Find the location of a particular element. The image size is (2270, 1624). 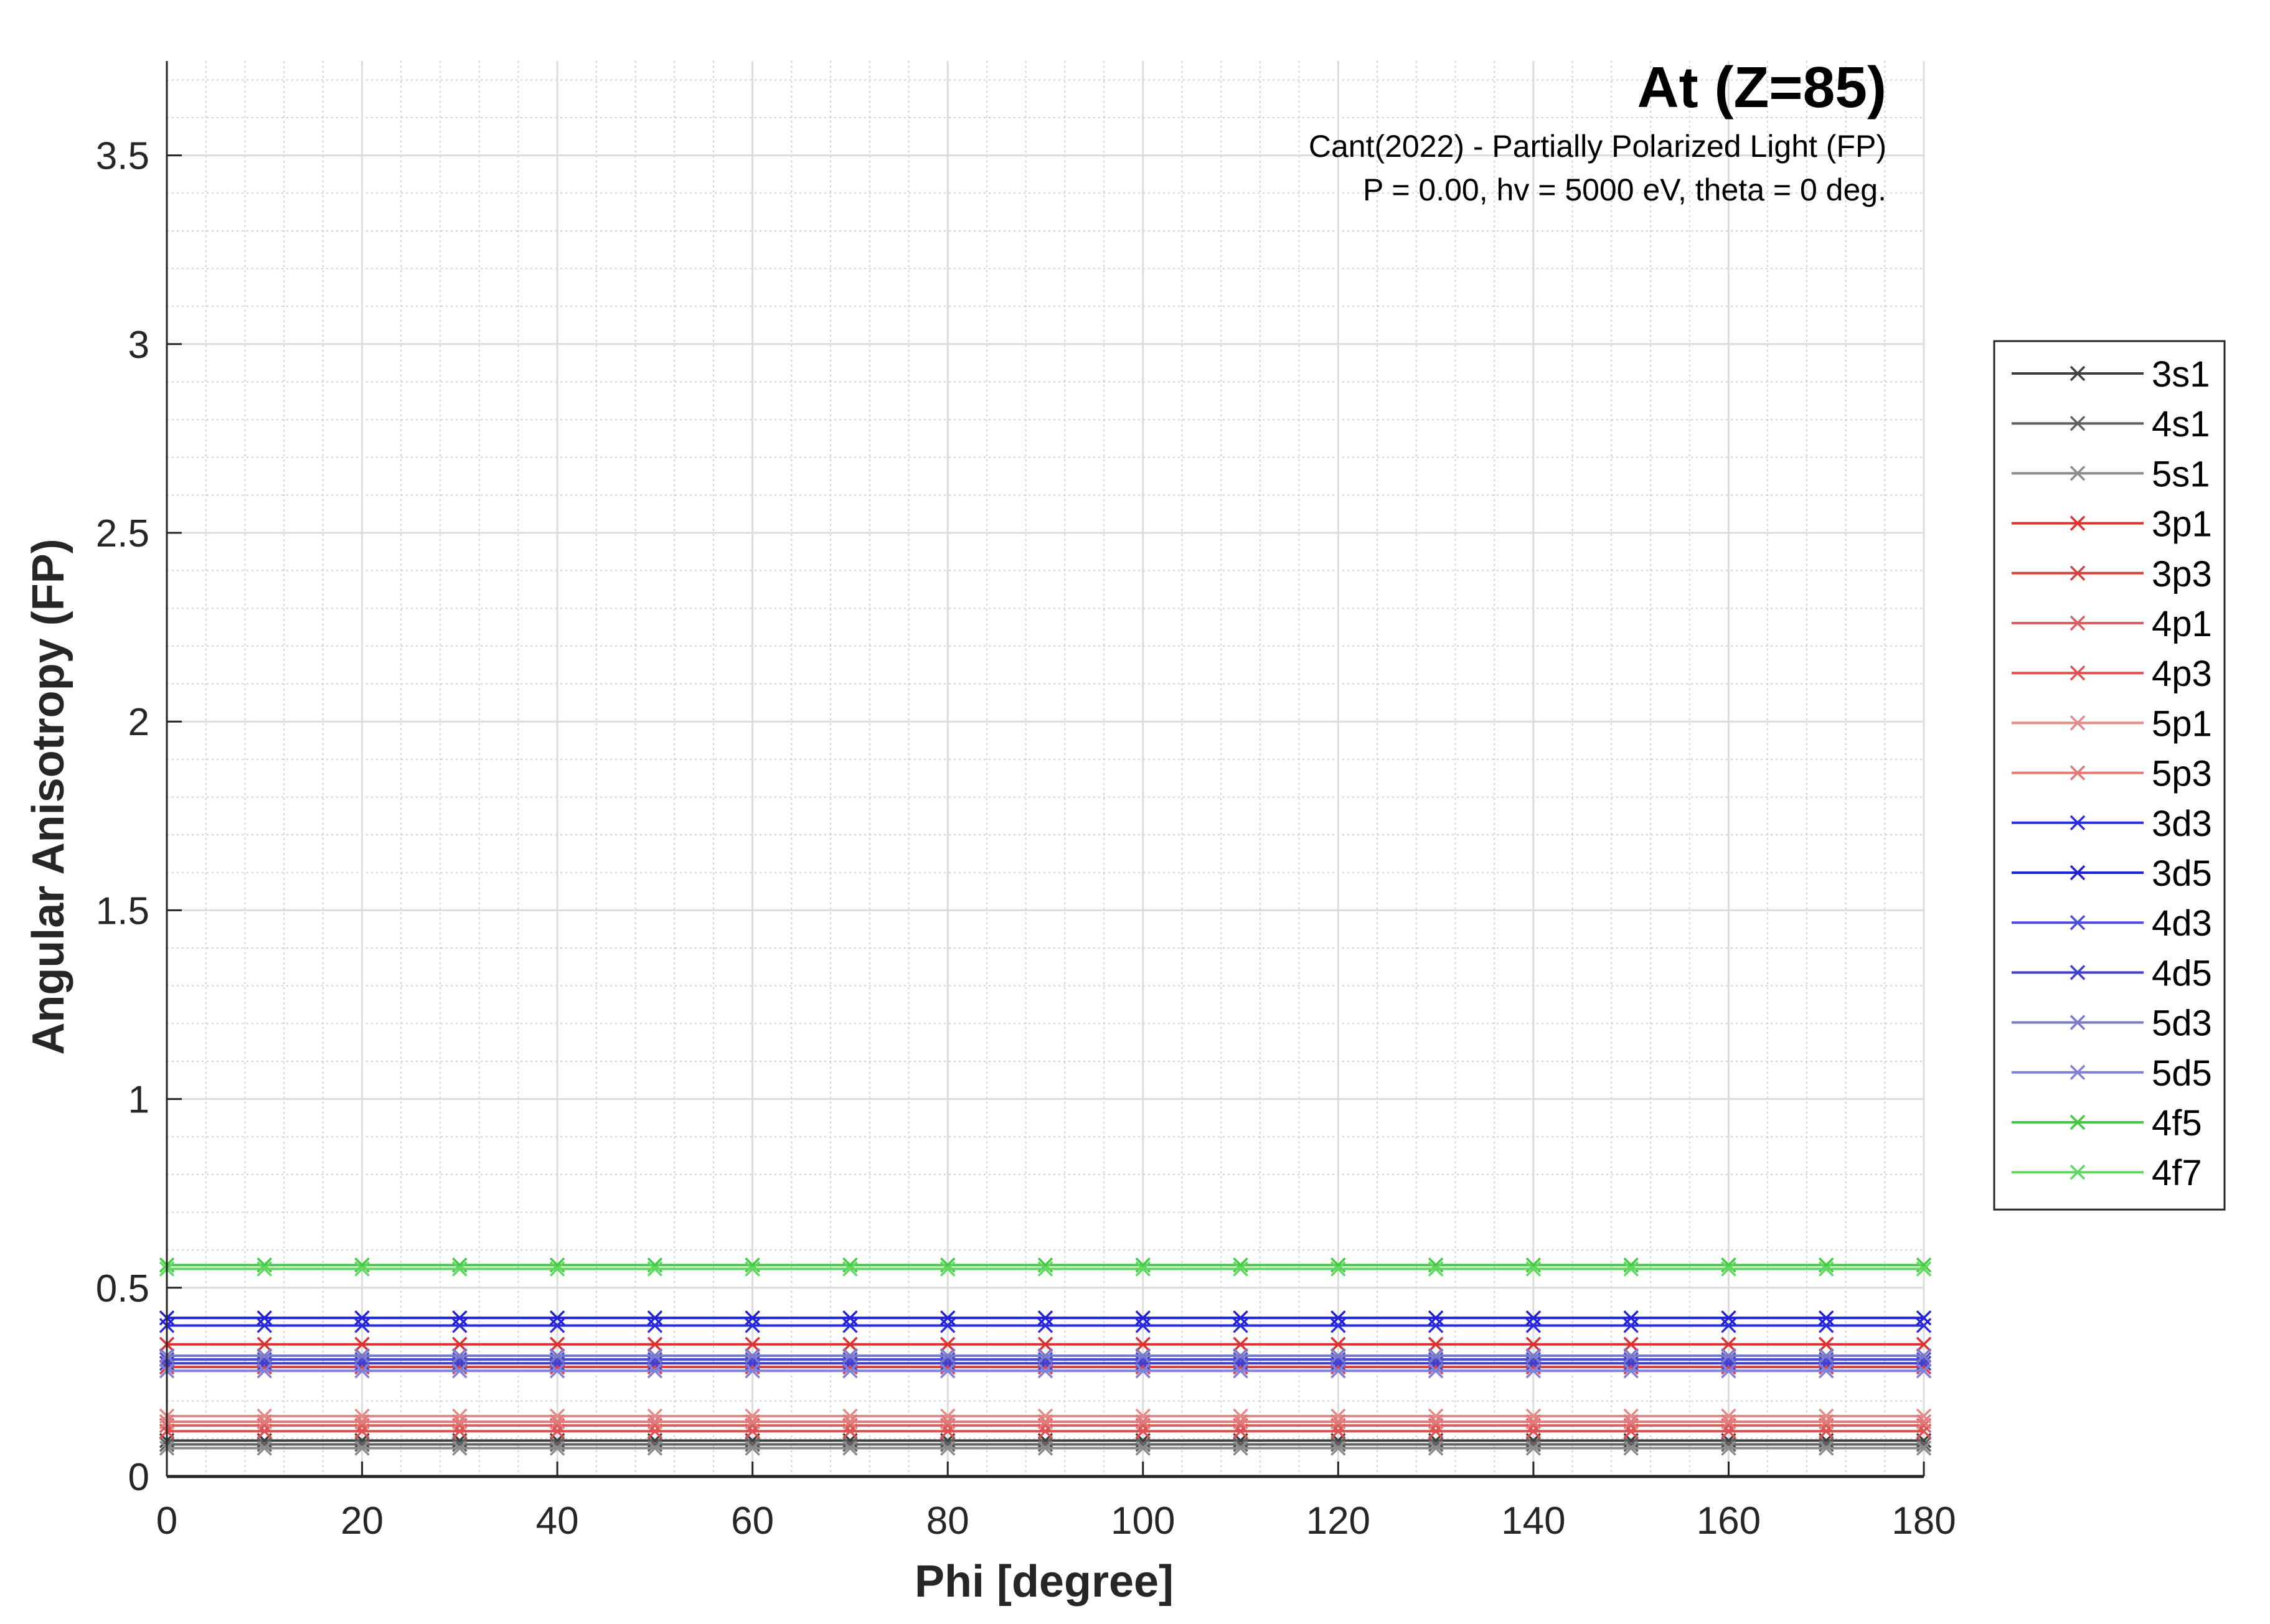

legend-label: 5s1 is located at coordinates (2181, 474).